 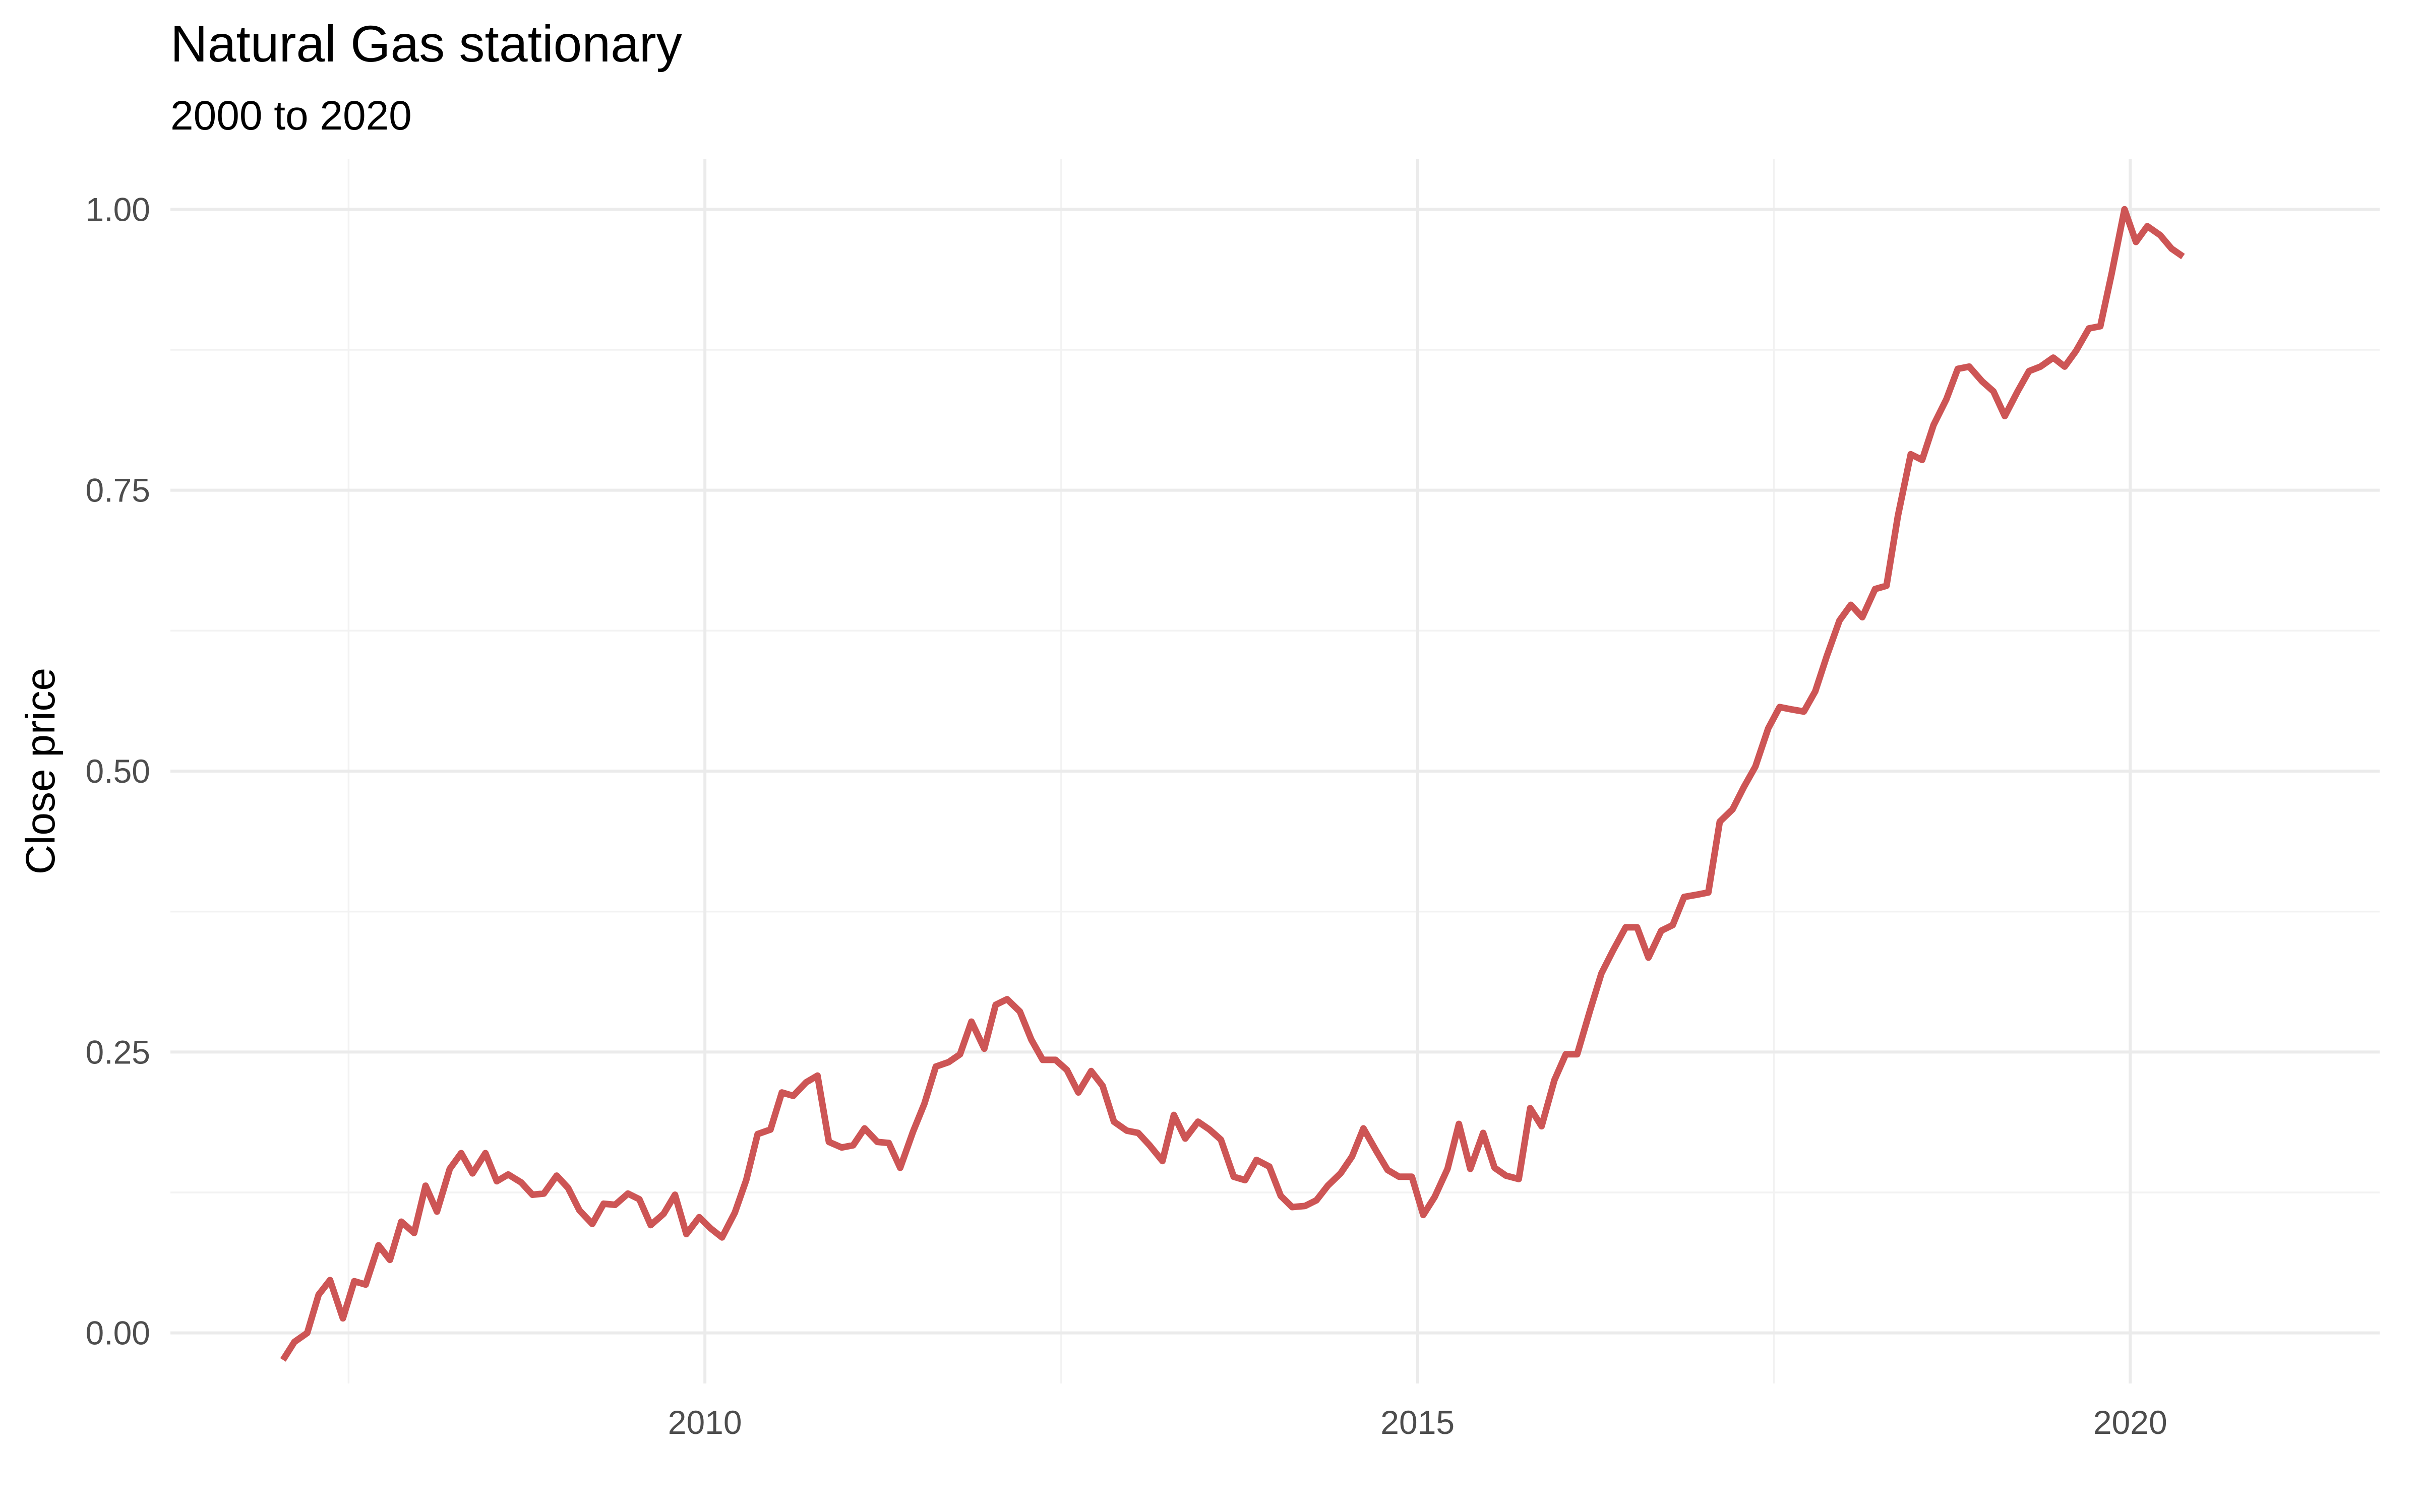 What do you see at coordinates (705, 1423) in the screenshot?
I see `x-tick-label: 2010` at bounding box center [705, 1423].